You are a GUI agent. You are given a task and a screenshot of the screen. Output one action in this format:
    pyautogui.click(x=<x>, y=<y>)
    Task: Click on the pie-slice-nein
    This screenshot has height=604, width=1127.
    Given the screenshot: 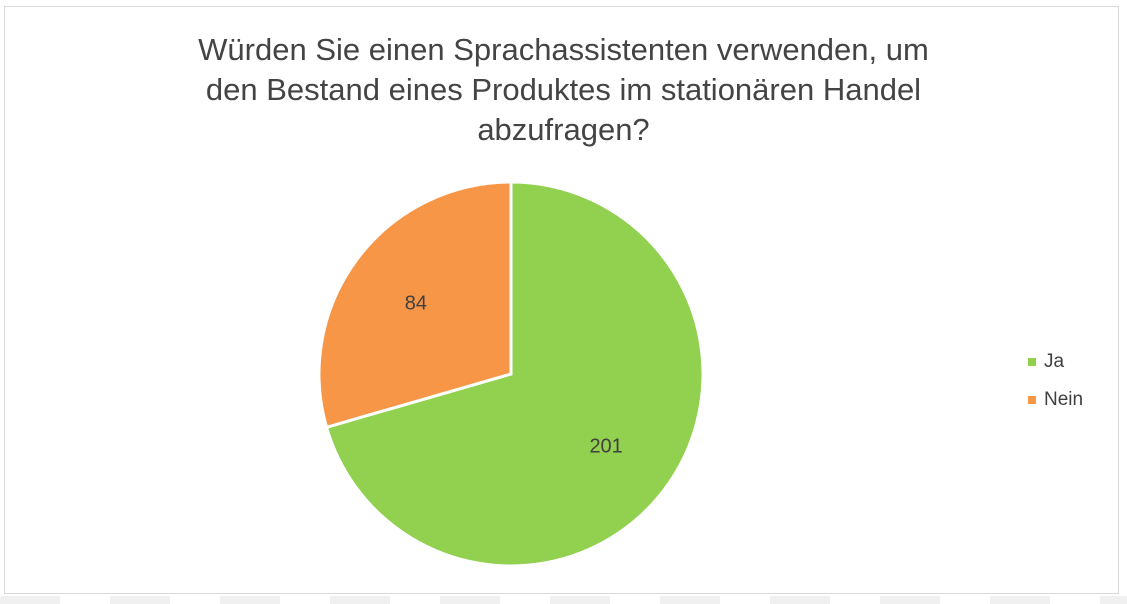 What is the action you would take?
    pyautogui.click(x=415, y=305)
    